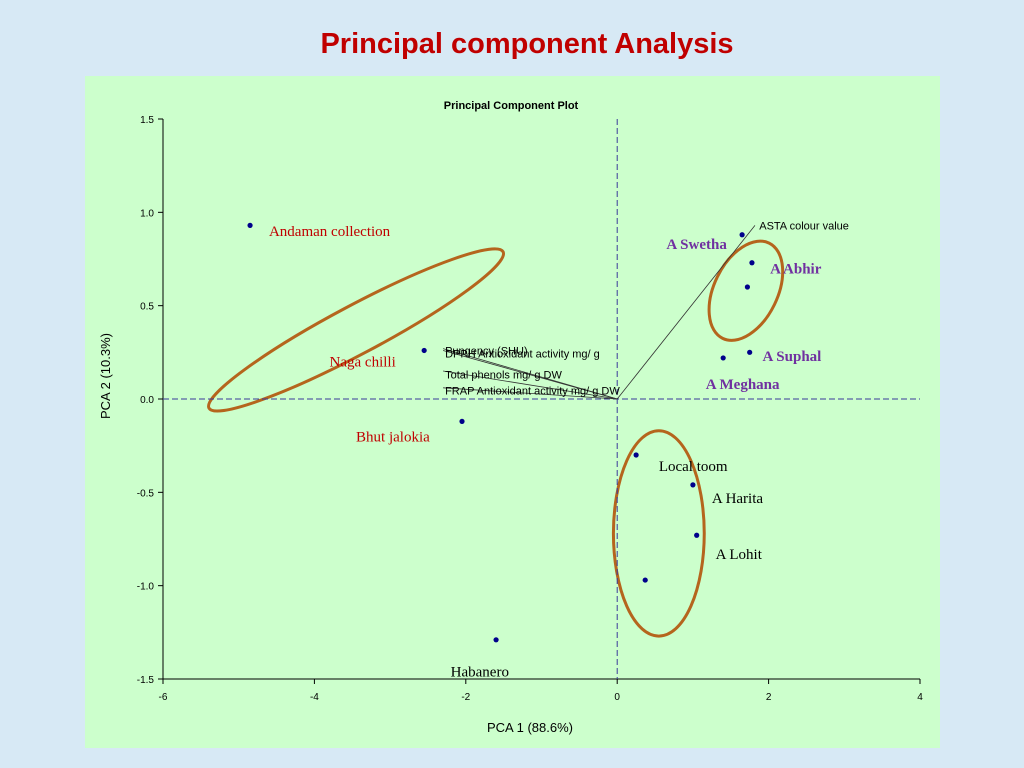 Image resolution: width=1024 pixels, height=768 pixels. What do you see at coordinates (146, 587) in the screenshot?
I see `y-tick-label: -1.0` at bounding box center [146, 587].